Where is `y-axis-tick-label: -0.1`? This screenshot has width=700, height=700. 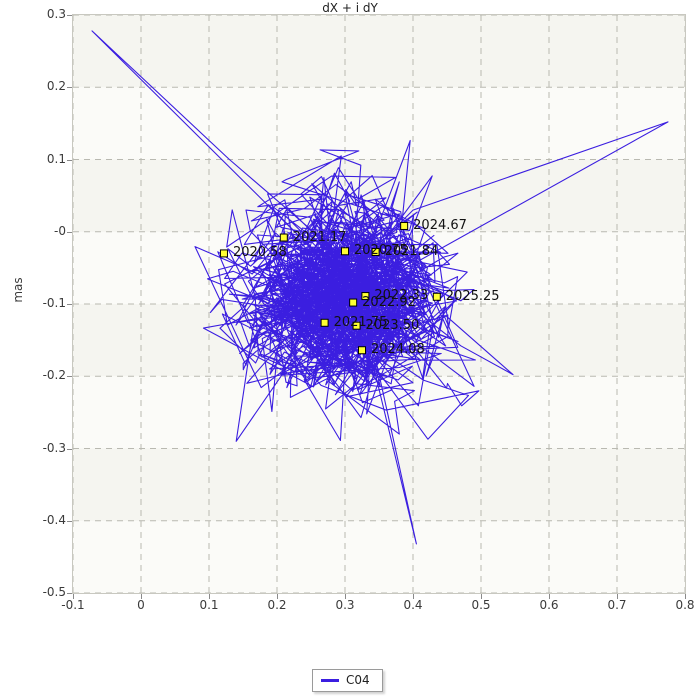
y-axis-tick-label: -0.1 is located at coordinates (54, 303).